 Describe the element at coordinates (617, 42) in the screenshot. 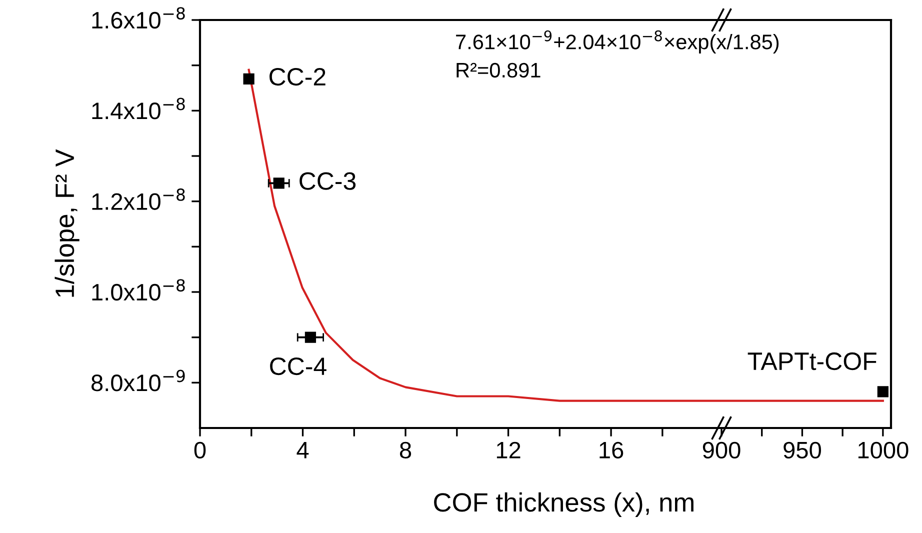

I see `annotation: 7.61×10$^{−9}$+2.04×10$^{−8}$×exp(x/1.85)` at that location.